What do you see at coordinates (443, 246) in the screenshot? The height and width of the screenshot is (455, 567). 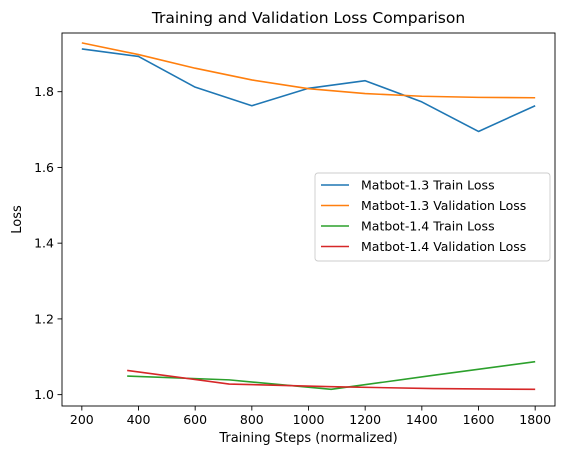 I see `legend-label-4: Matbot-1.4 Validation Loss` at bounding box center [443, 246].